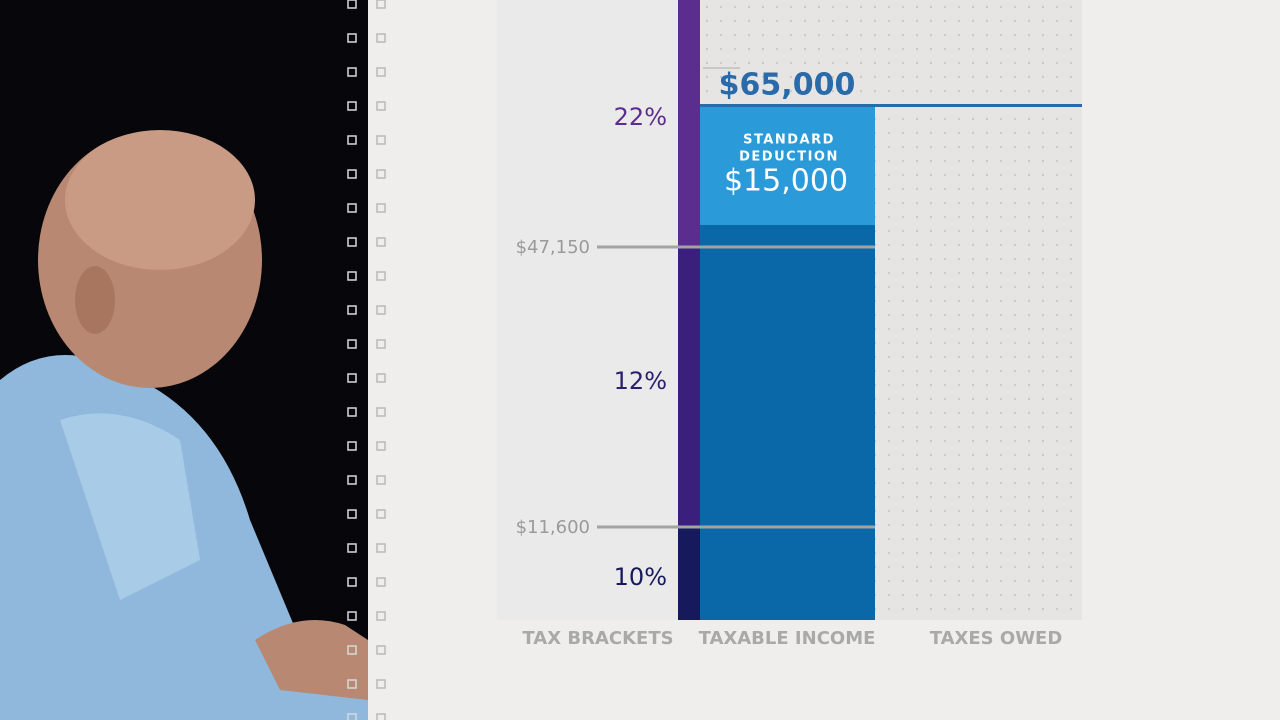 The height and width of the screenshot is (720, 1280). I want to click on deduction-label: DEDUCTION, so click(789, 157).